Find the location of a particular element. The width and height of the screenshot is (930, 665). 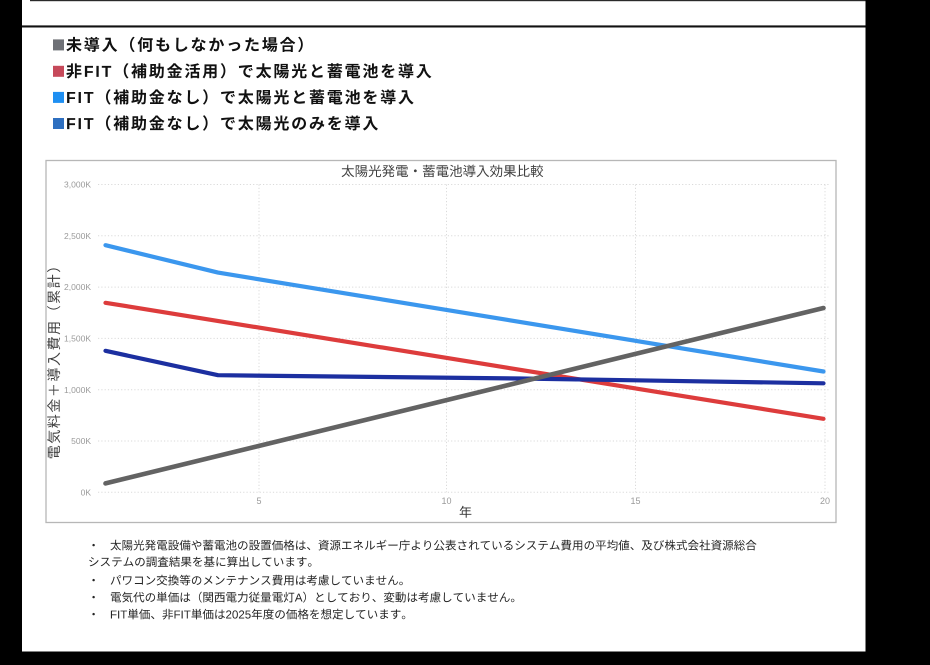

svg-text: 10 is located at coordinates (446, 501).